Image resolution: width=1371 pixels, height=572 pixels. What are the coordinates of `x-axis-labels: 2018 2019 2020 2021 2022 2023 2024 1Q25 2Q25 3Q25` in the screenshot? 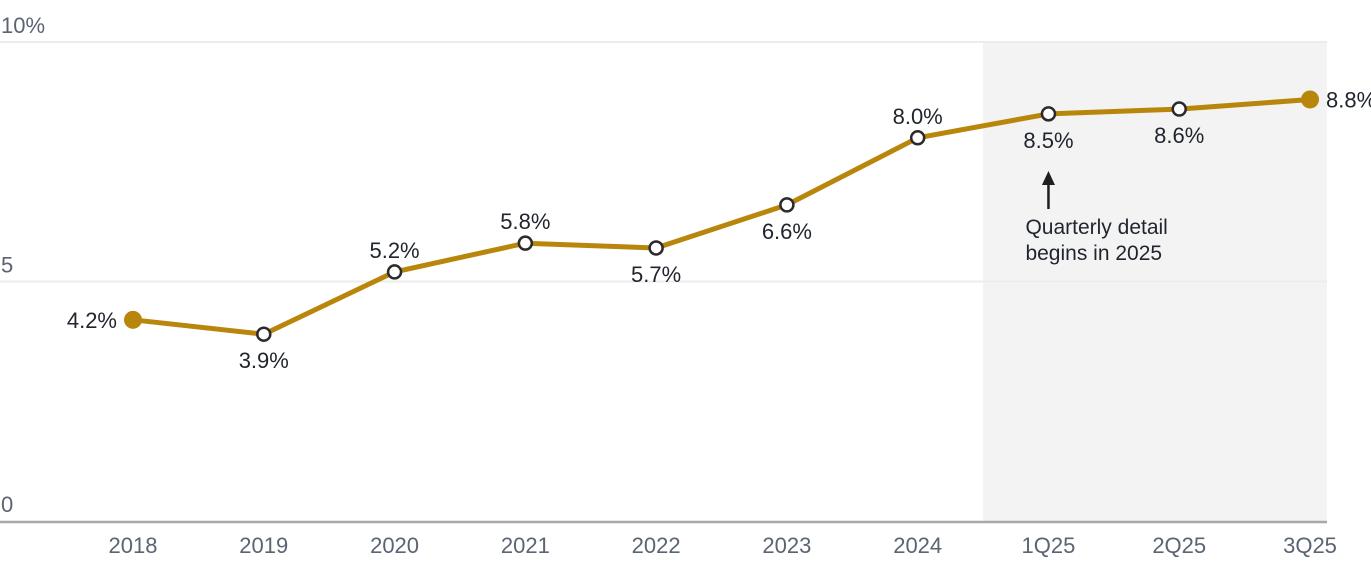 It's located at (723, 545).